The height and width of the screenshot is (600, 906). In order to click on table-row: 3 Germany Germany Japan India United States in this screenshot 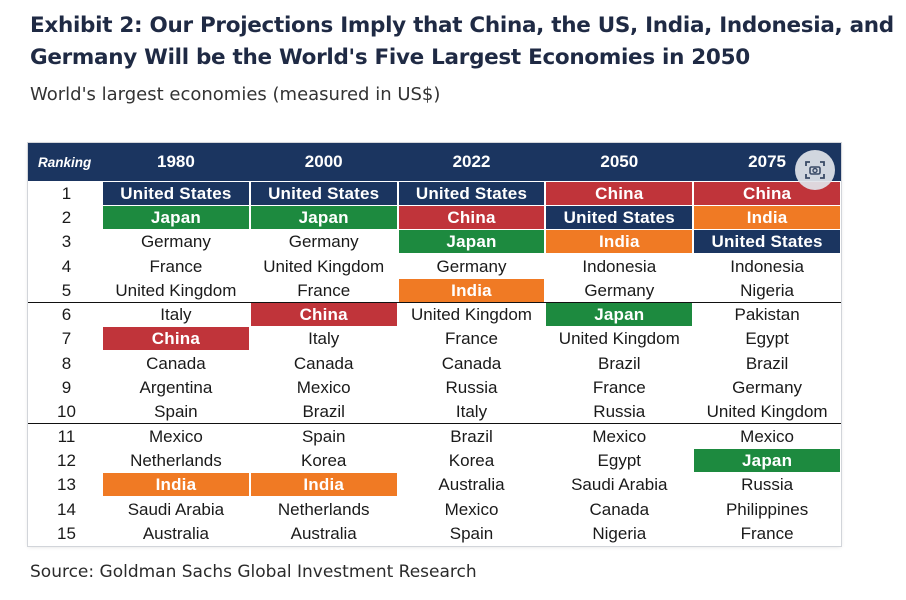, I will do `click(434, 242)`.